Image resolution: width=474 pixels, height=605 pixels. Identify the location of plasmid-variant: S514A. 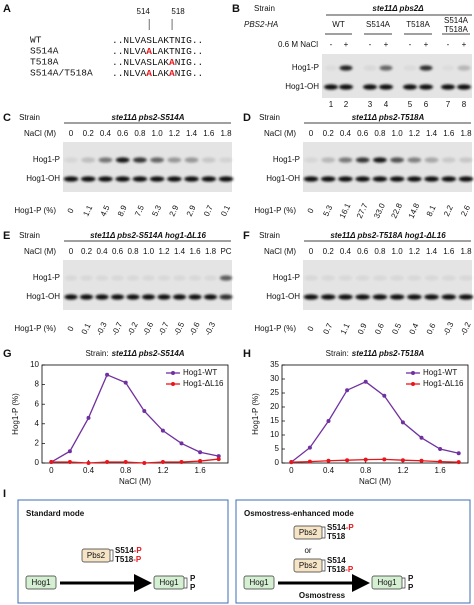
(378, 24).